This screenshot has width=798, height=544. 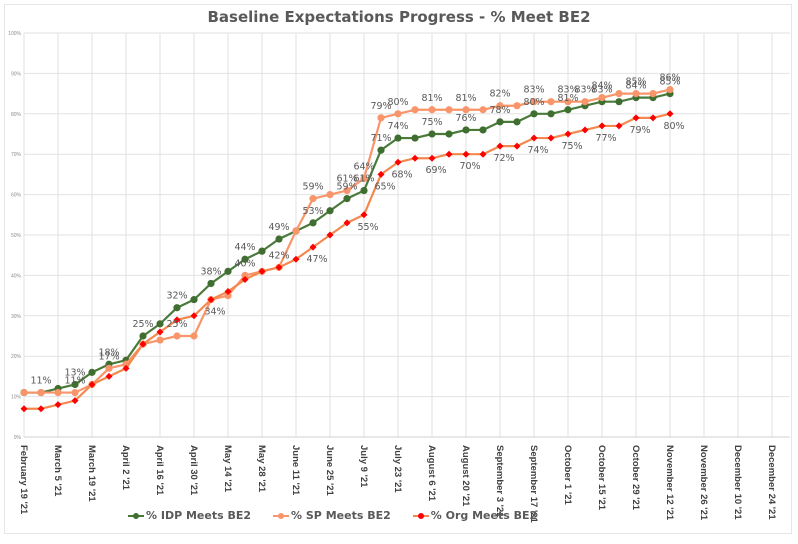 I want to click on legend-item-sp: % SP Meets BE2, so click(x=332, y=515).